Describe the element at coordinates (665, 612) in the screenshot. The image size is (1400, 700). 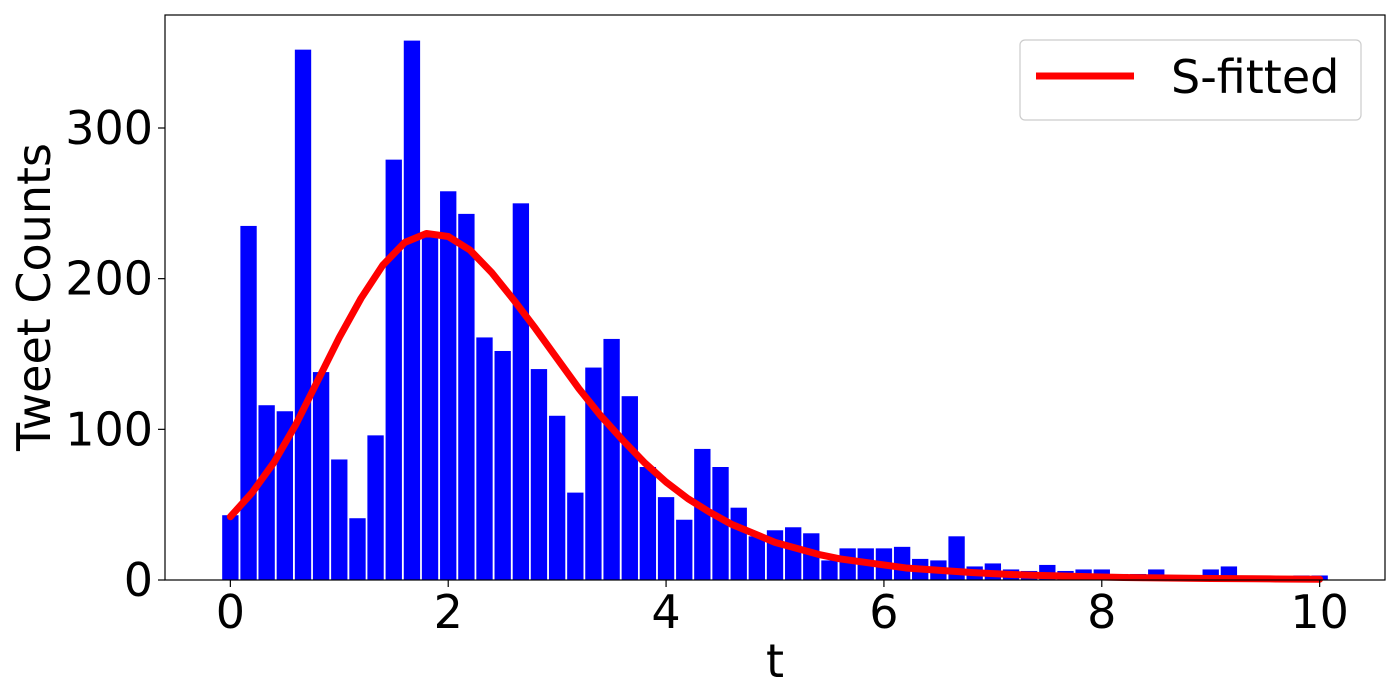
I see `x-tick-label: 4` at that location.